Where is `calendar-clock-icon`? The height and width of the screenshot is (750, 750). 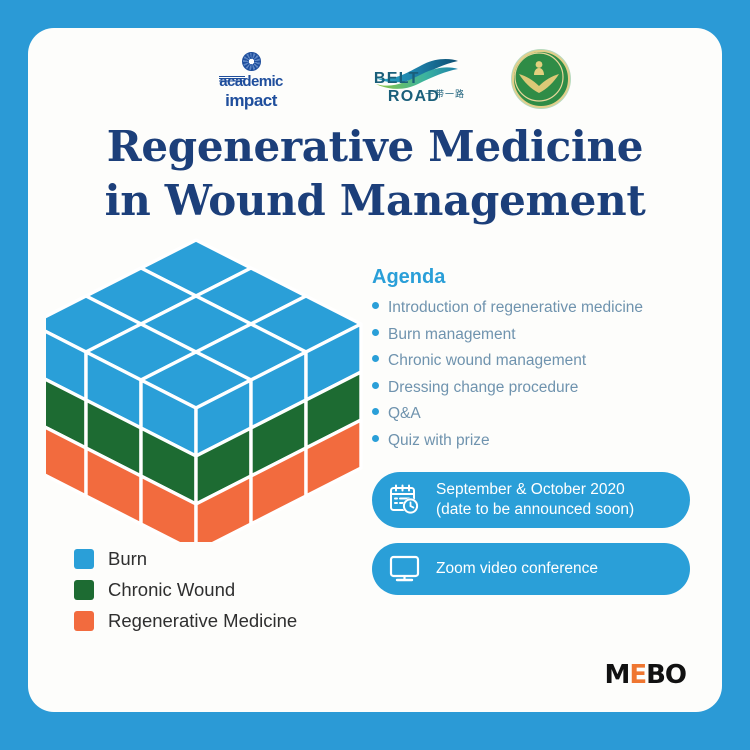
calendar-clock-icon is located at coordinates (405, 500).